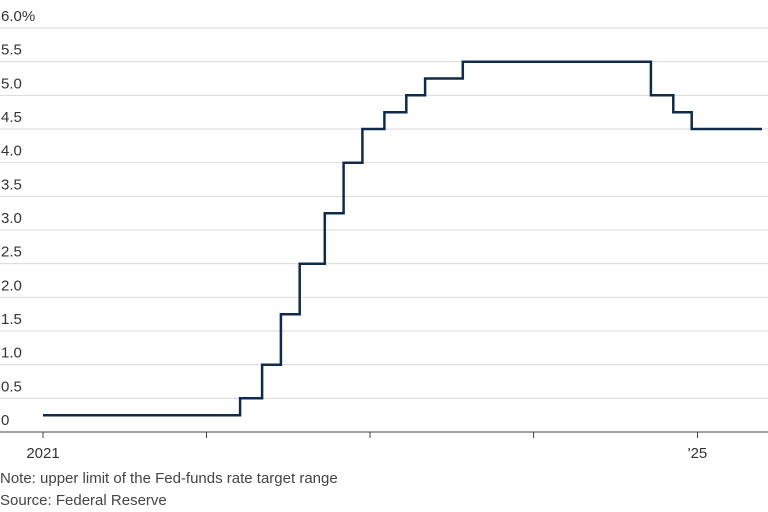 The height and width of the screenshot is (512, 768). I want to click on y-tick-label: 4.0, so click(11, 151).